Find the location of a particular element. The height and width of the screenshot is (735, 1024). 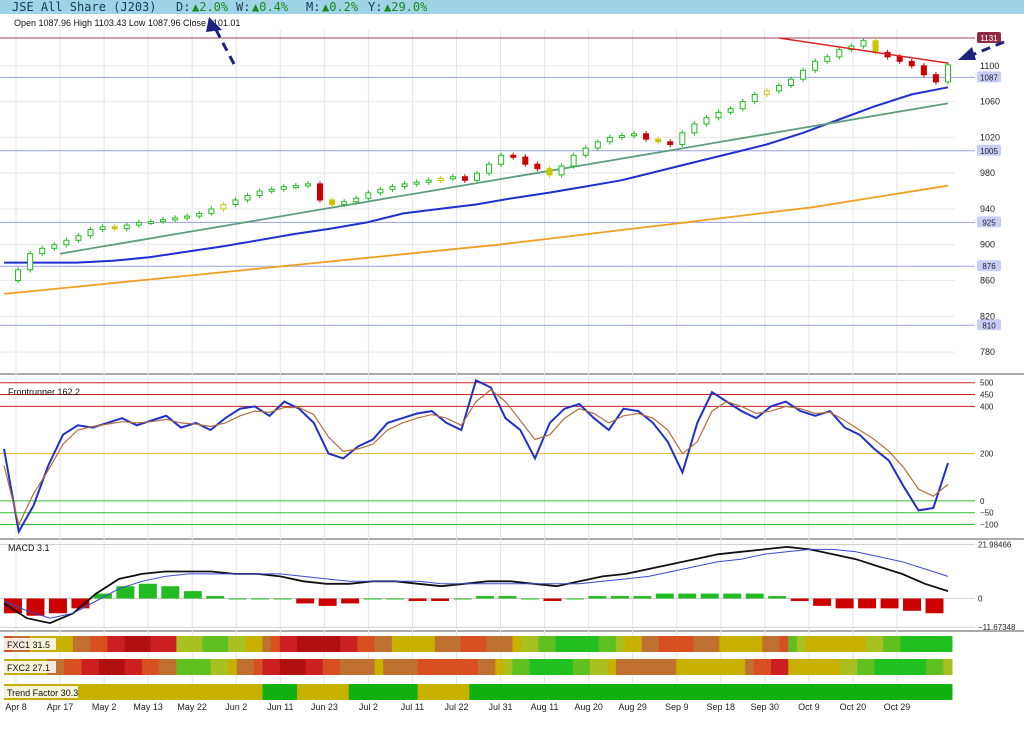

price-tick-label: 1020 is located at coordinates (990, 137).